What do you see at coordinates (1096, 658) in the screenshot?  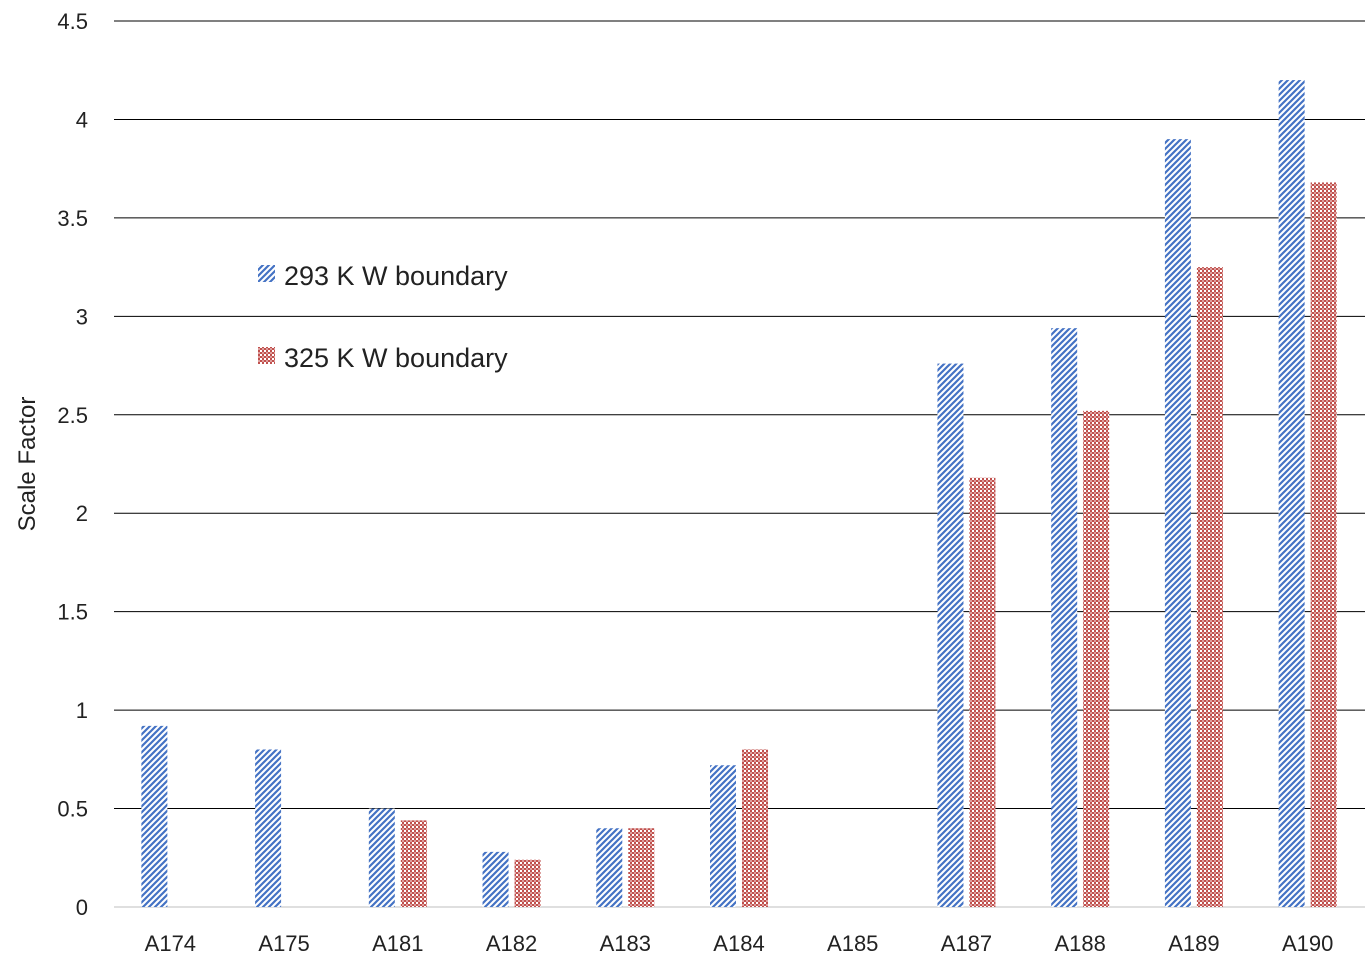 I see `bar-series-325k-a188` at bounding box center [1096, 658].